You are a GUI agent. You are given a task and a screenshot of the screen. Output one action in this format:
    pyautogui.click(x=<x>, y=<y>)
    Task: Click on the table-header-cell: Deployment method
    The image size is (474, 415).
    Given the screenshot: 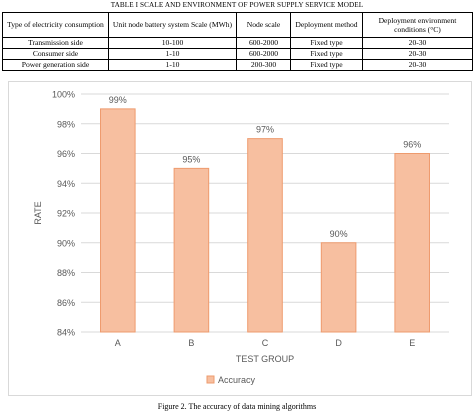 What is the action you would take?
    pyautogui.click(x=326, y=25)
    